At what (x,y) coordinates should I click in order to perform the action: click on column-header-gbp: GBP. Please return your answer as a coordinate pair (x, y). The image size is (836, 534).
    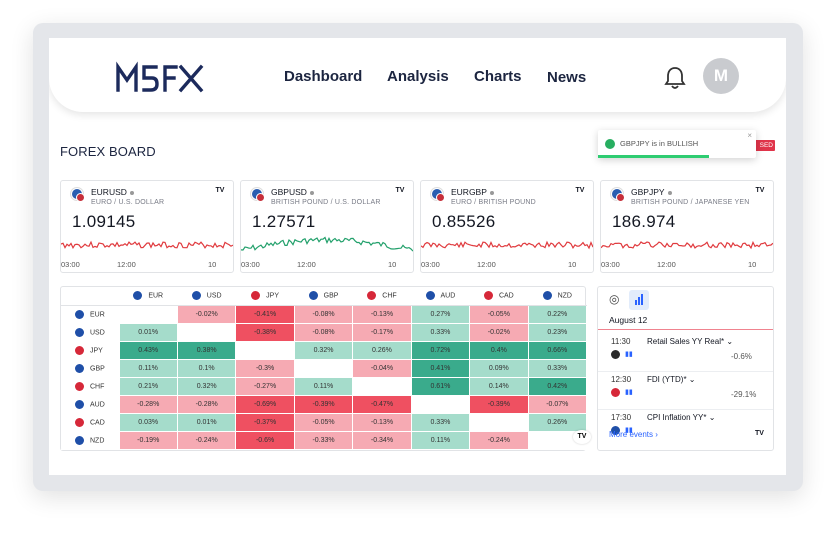
    Looking at the image, I should click on (324, 296).